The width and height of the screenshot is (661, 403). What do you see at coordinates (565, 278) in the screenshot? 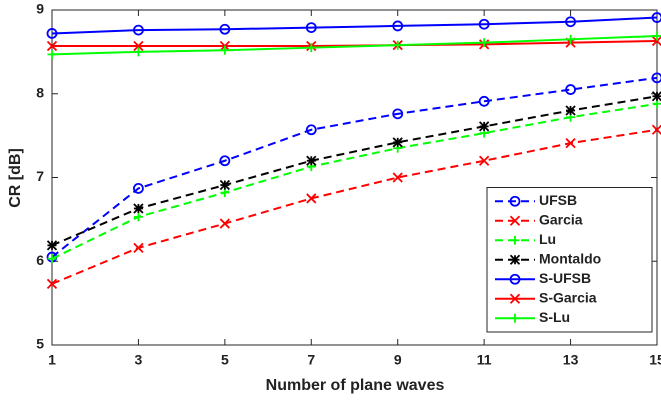
I see `legend-label: S-UFSB` at bounding box center [565, 278].